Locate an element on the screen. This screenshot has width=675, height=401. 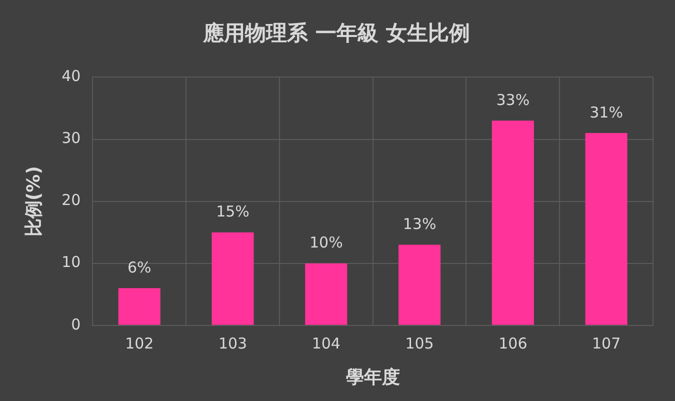
data-label: 6% is located at coordinates (139, 267).